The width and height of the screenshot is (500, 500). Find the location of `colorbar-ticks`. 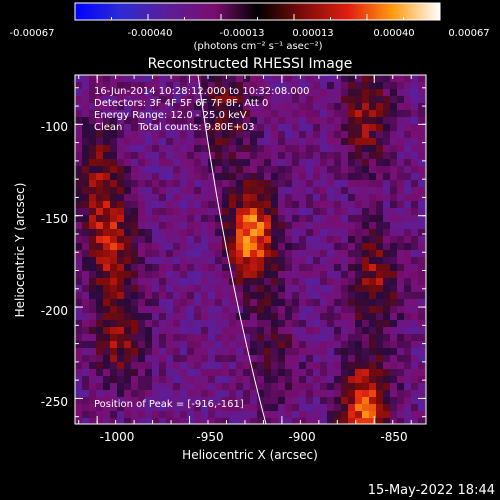

colorbar-ticks is located at coordinates (257, 17).